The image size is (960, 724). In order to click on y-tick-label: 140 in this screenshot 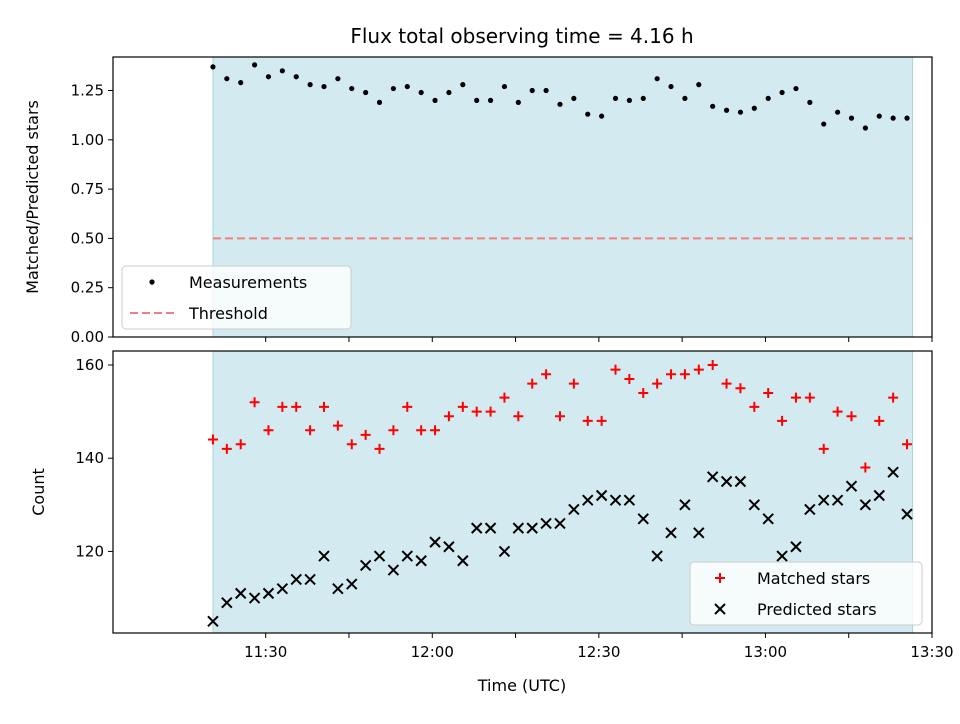, I will do `click(89, 458)`.